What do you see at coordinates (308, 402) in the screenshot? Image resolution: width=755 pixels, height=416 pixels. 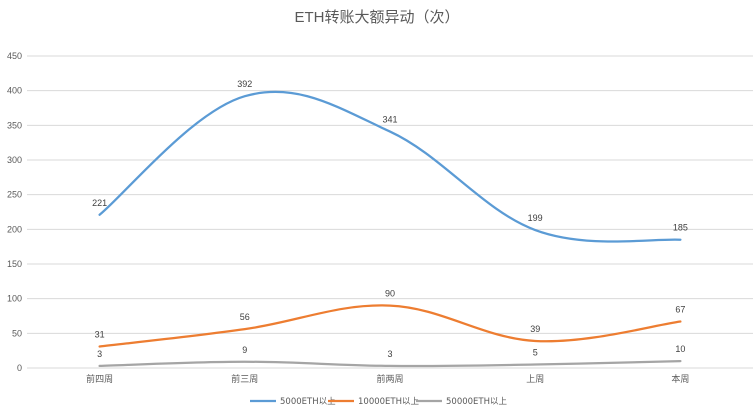 I see `legend-label: 5000ETH以上` at bounding box center [308, 402].